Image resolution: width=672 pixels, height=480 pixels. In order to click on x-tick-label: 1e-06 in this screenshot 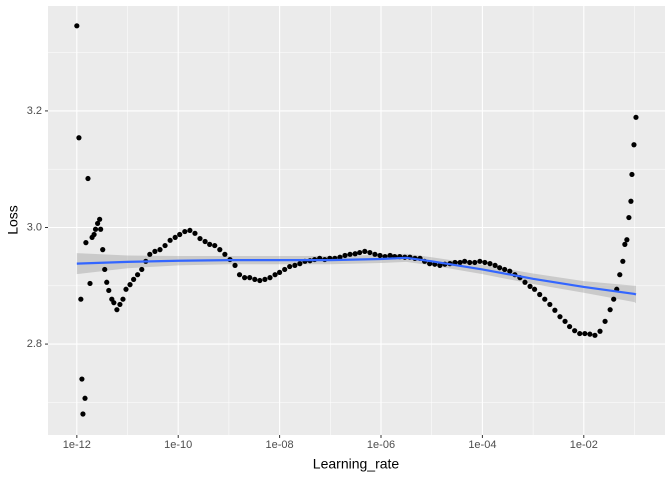, I will do `click(381, 445)`.